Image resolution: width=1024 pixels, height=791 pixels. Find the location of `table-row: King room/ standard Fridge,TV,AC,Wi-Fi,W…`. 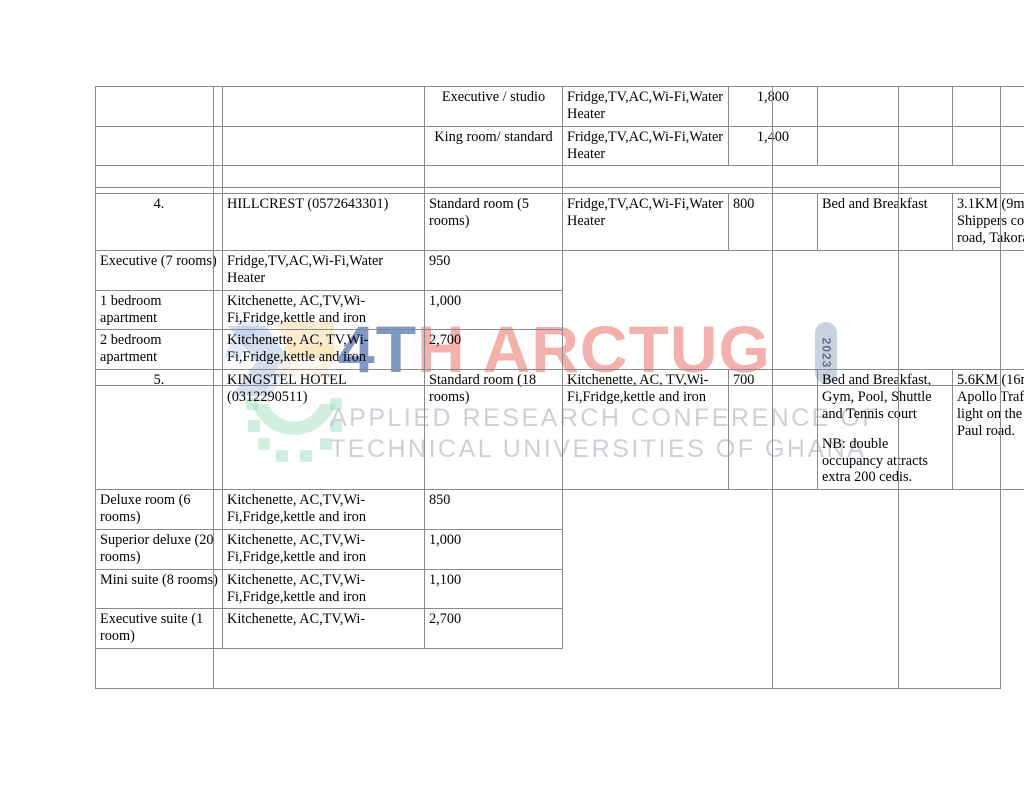

table-row: King room/ standard Fridge,TV,AC,Wi-Fi,W… is located at coordinates (559, 146).